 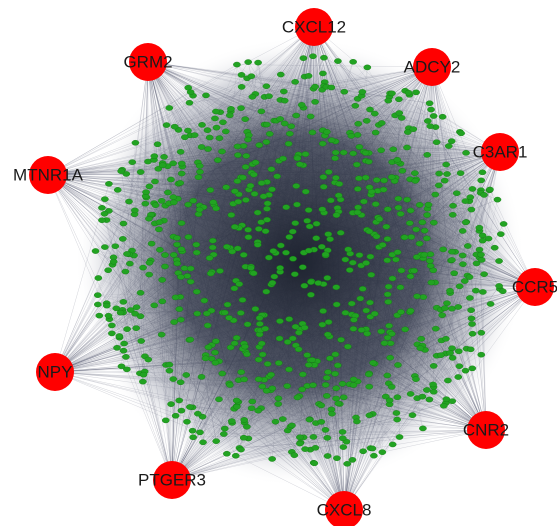 What do you see at coordinates (172, 480) in the screenshot?
I see `hub-node-ptger3: PTGER3` at bounding box center [172, 480].